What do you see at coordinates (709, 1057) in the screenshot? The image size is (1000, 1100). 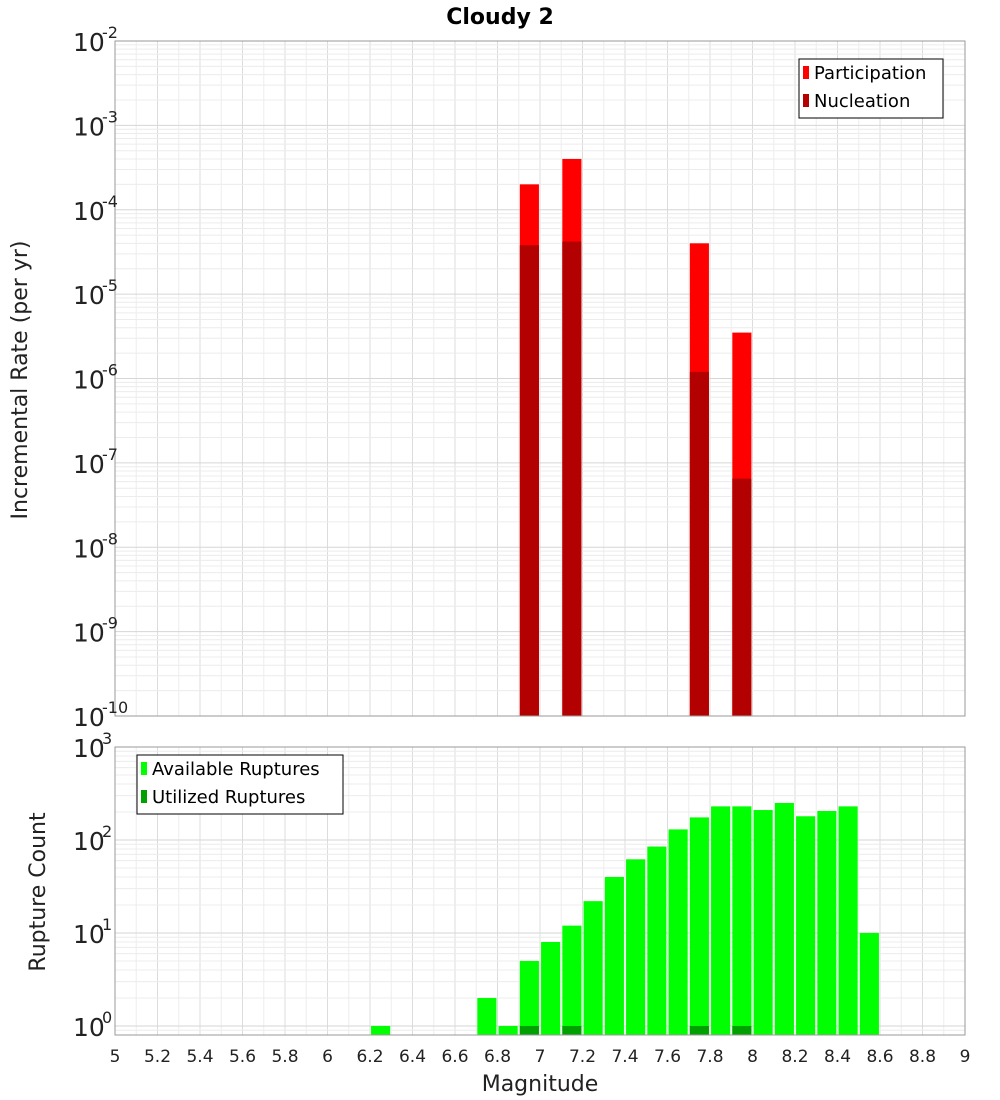 I see `x-tick-label: 7.8` at bounding box center [709, 1057].